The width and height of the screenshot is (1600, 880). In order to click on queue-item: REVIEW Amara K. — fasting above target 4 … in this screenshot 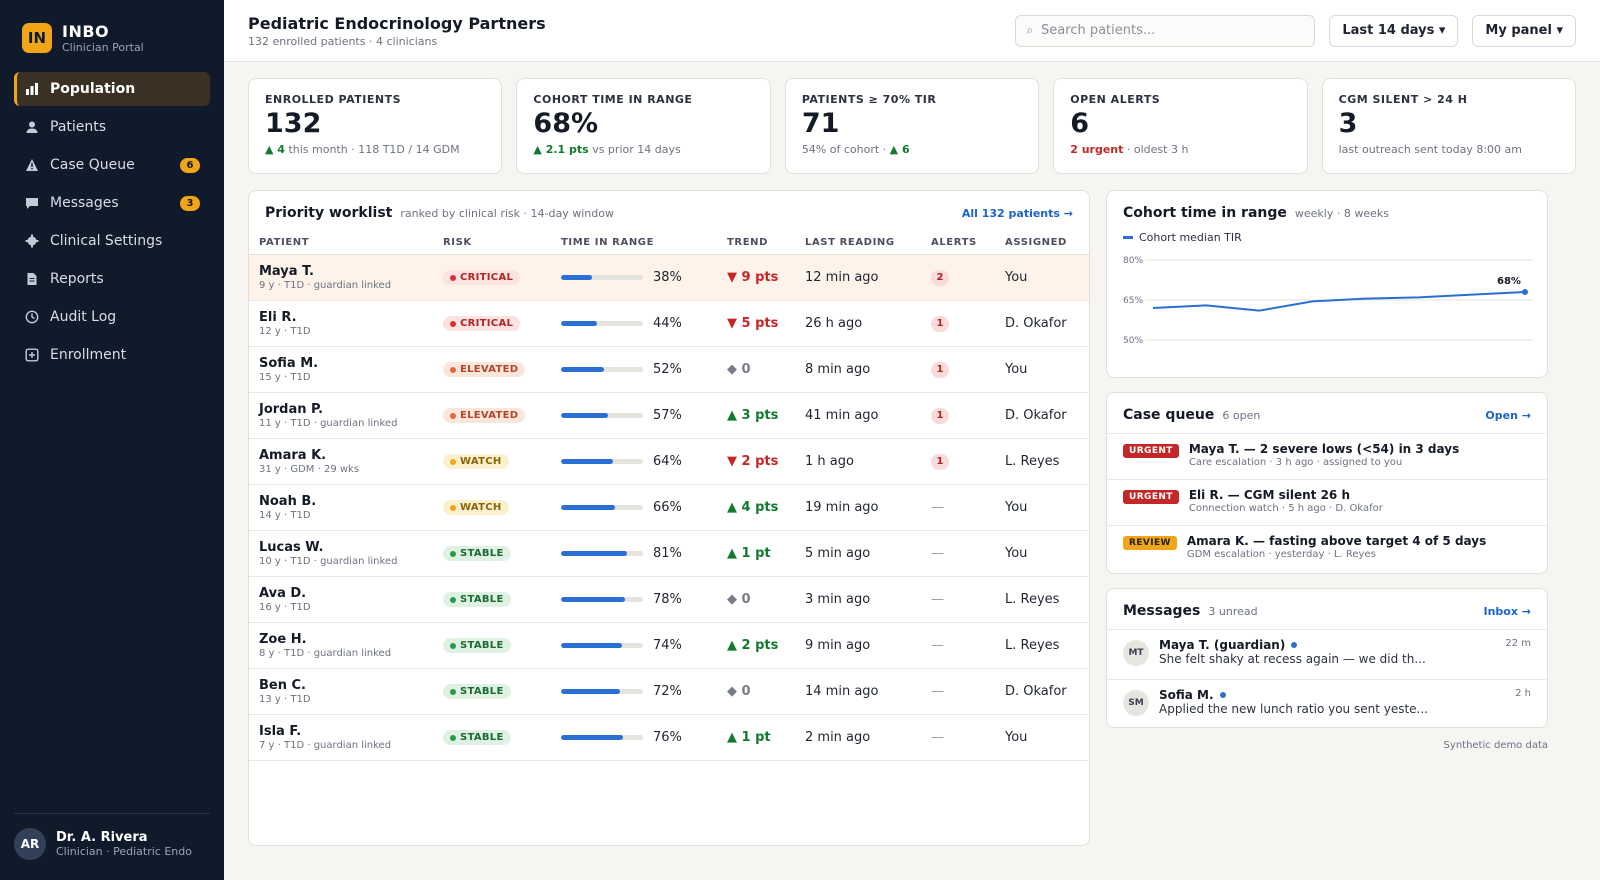, I will do `click(1327, 548)`.